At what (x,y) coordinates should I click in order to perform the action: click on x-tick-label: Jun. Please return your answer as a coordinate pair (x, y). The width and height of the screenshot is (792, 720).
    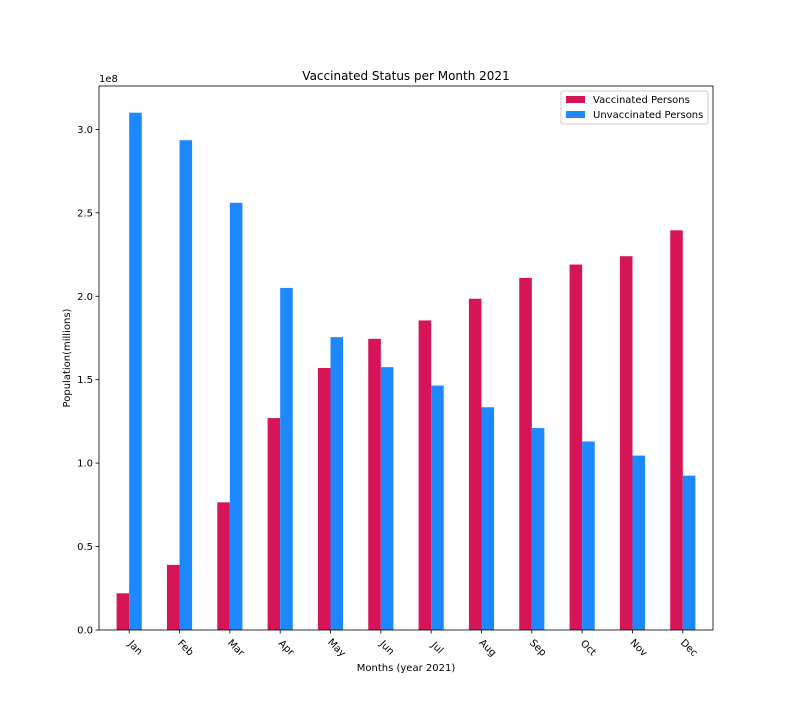
    Looking at the image, I should click on (386, 648).